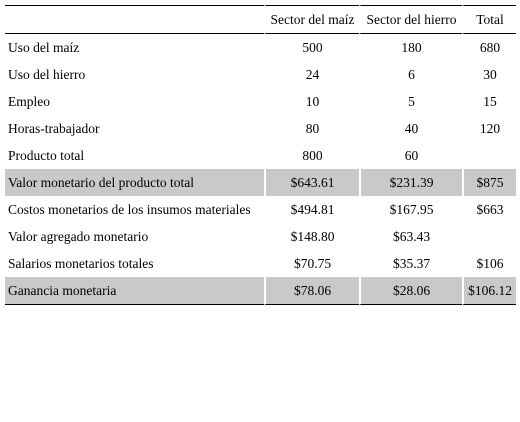  Describe the element at coordinates (311, 47) in the screenshot. I see `row-value: 500` at that location.